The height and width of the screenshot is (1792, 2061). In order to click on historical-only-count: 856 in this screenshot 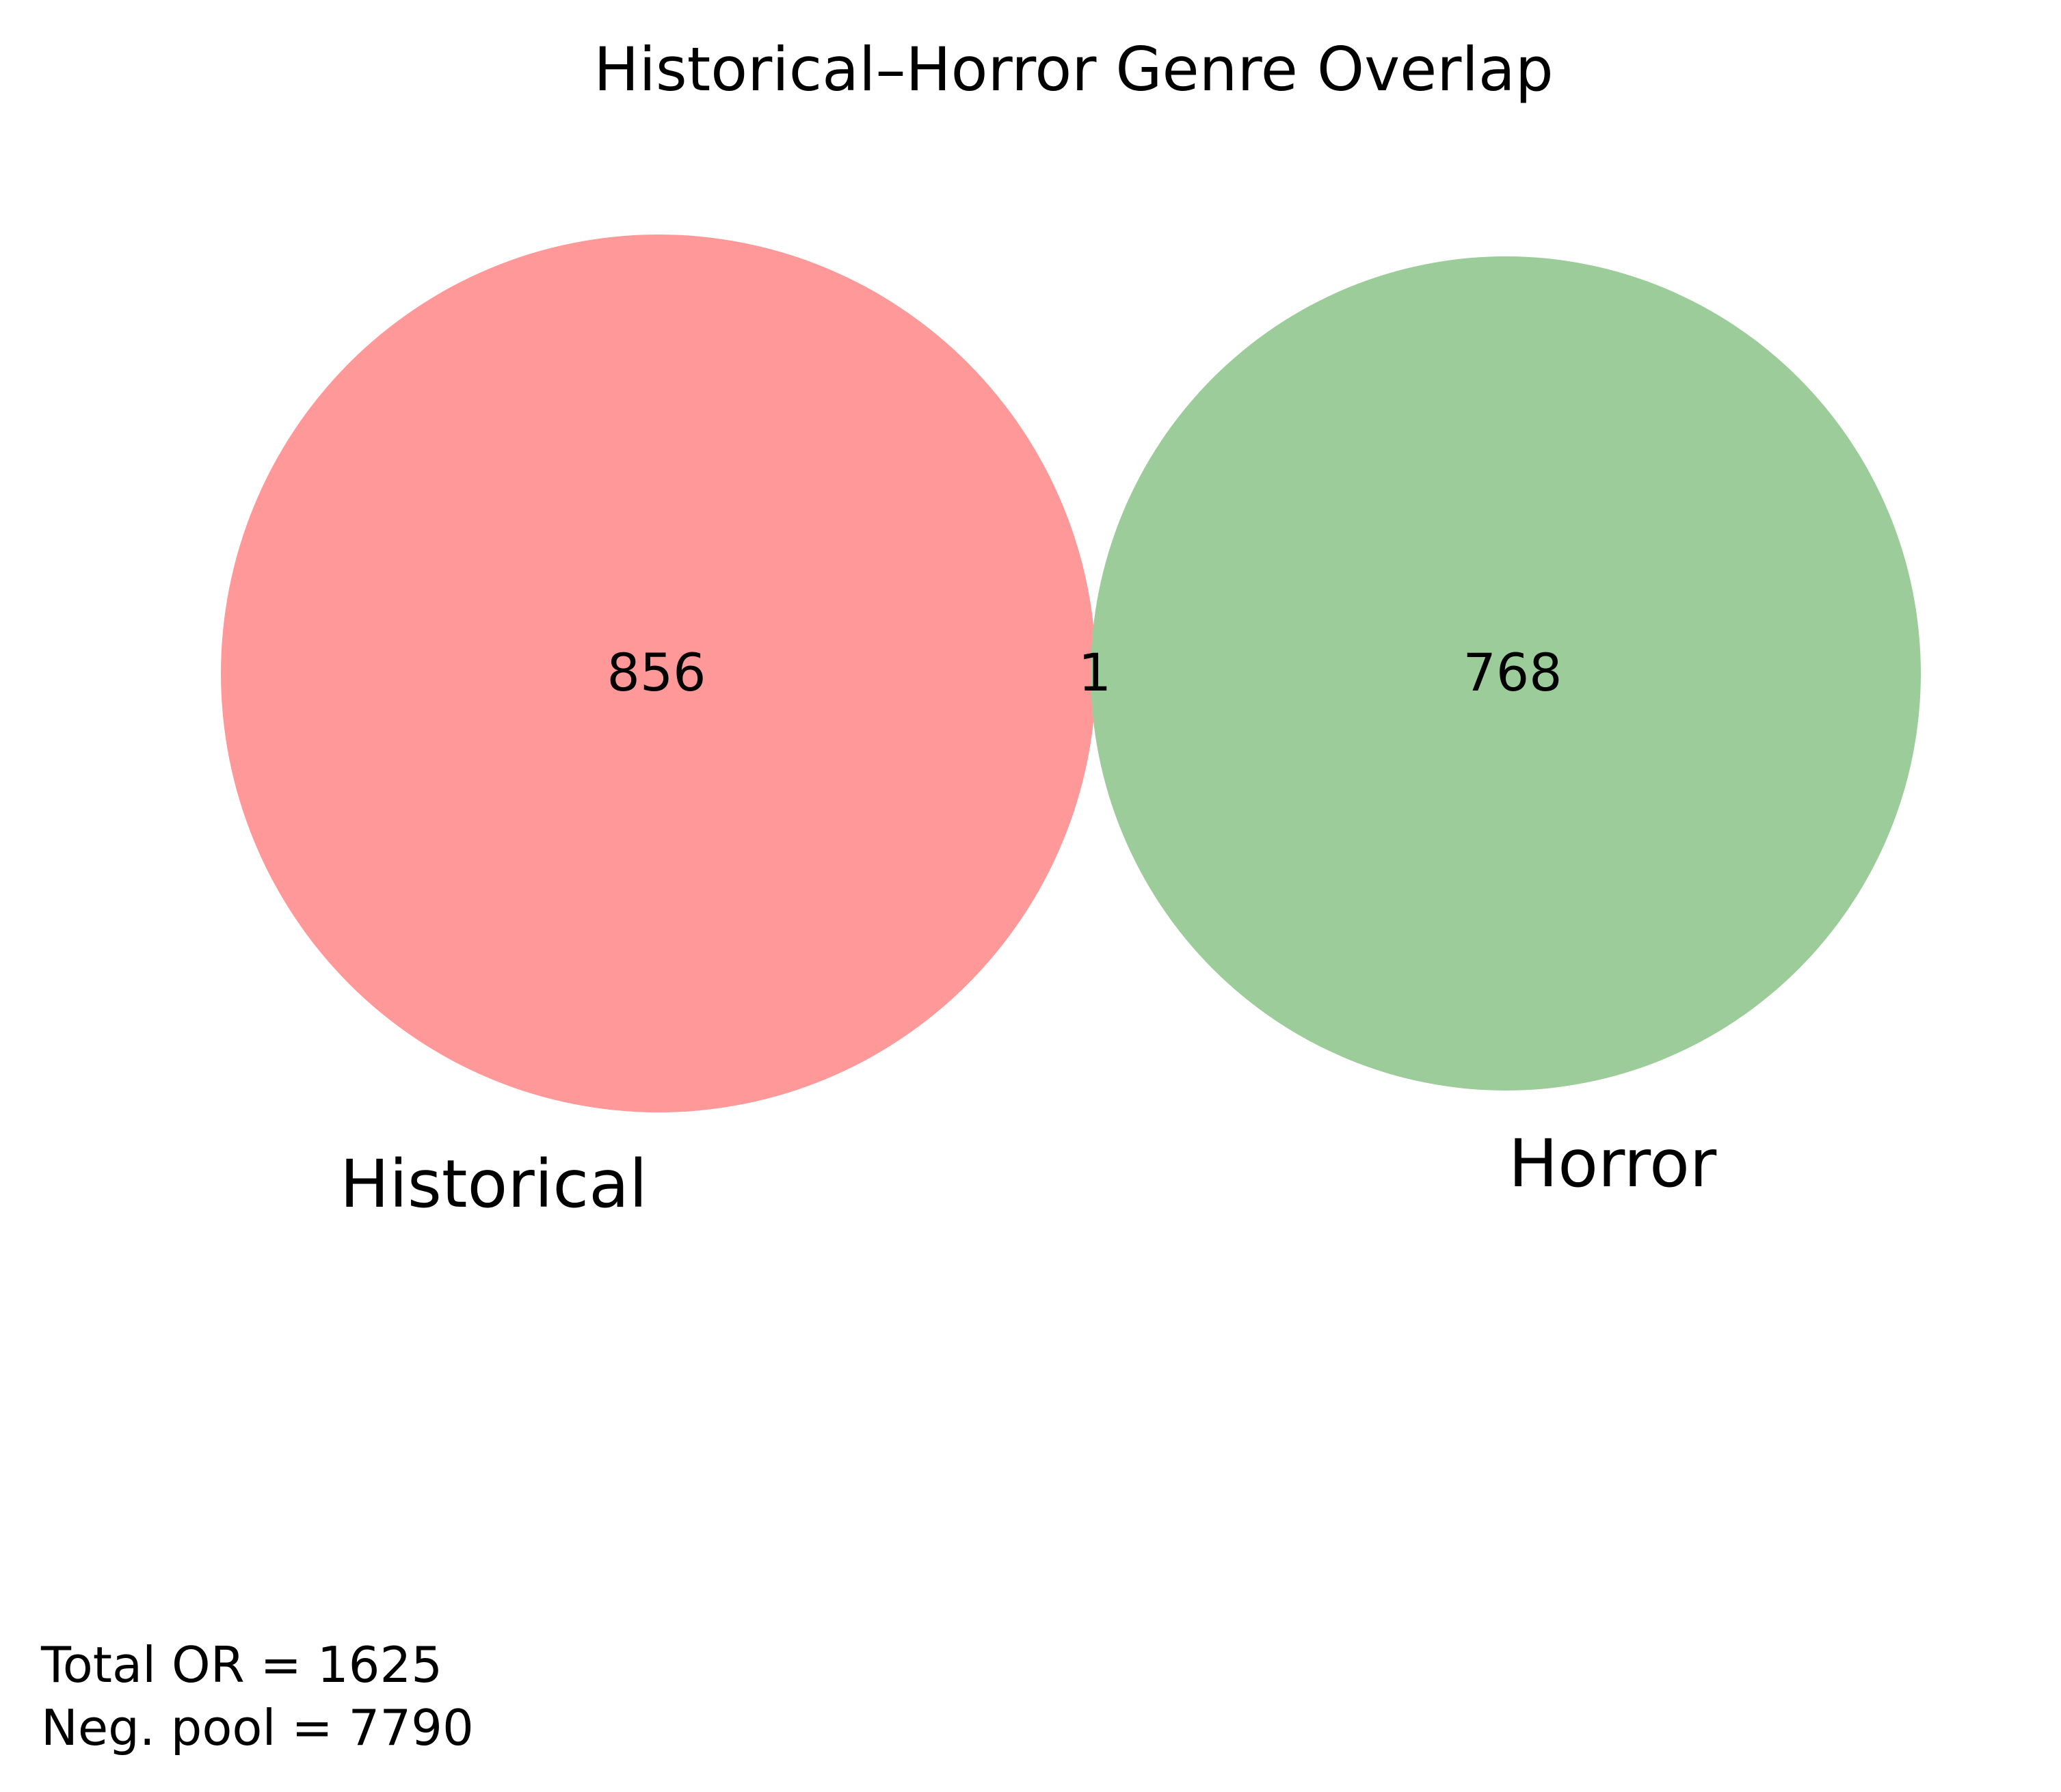, I will do `click(656, 673)`.